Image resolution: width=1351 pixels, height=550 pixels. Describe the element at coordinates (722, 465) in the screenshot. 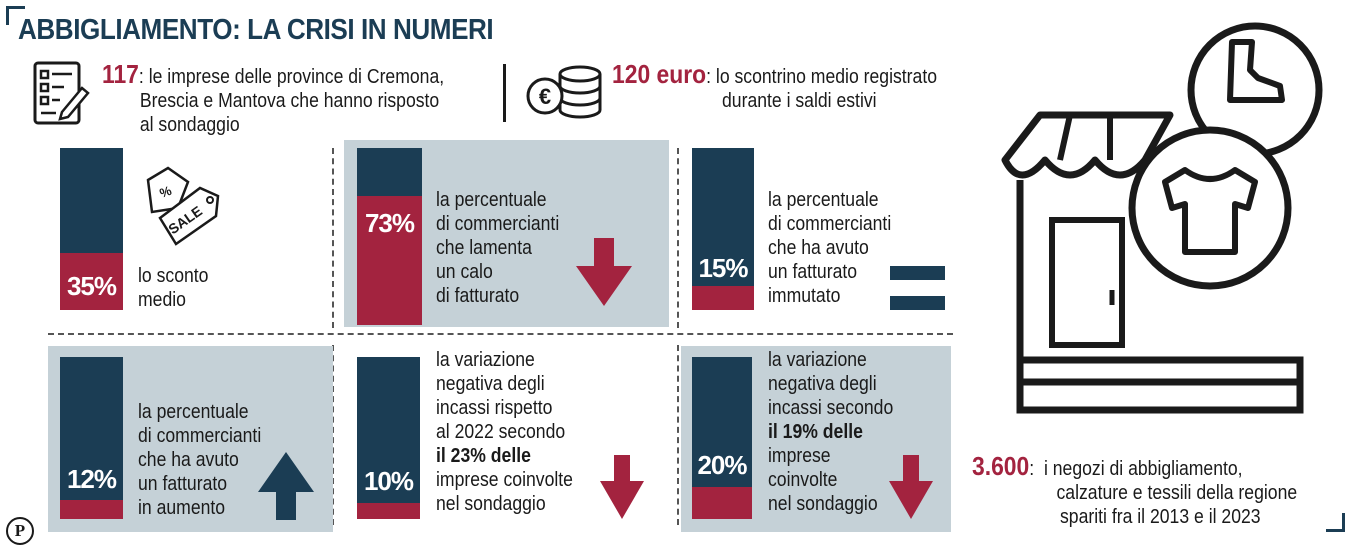

I see `bar-percentage: 20%` at that location.